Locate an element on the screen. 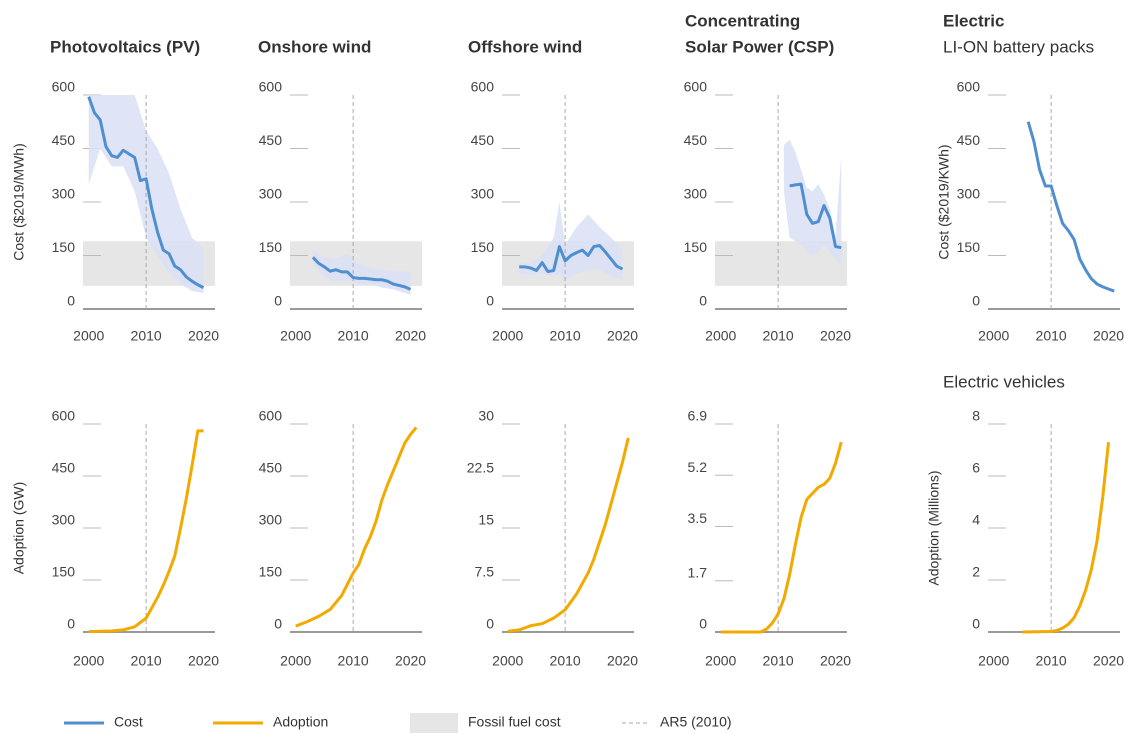 The image size is (1125, 734). panel-title: Electric is located at coordinates (973, 20).